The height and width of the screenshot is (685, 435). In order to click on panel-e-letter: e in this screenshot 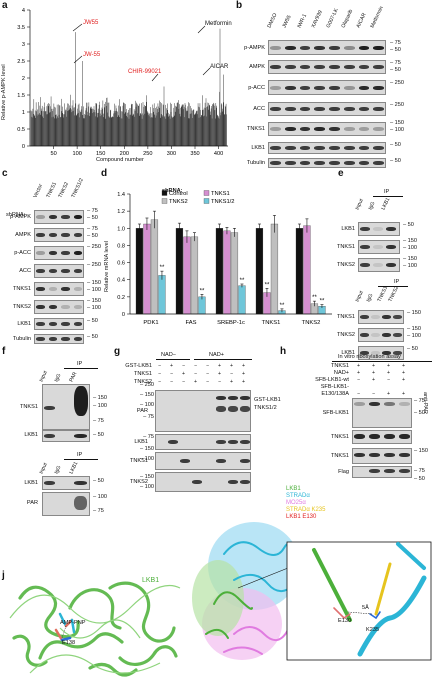, I will do `click(341, 173)`.